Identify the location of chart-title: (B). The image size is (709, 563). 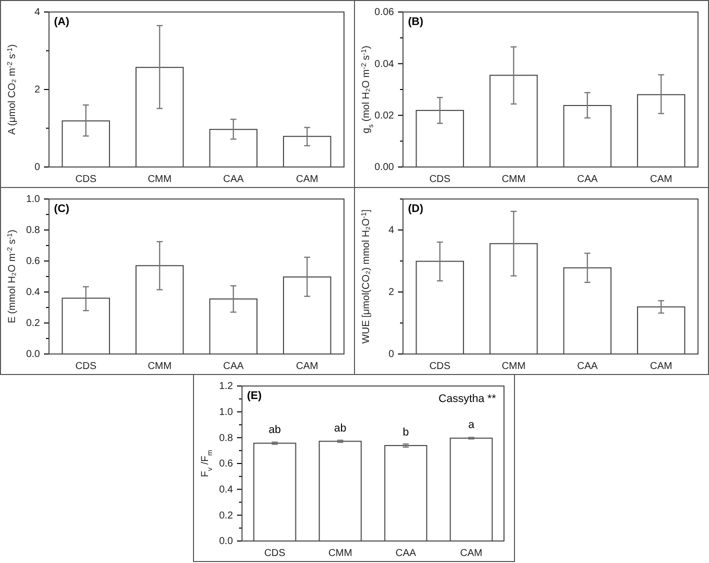
(416, 22).